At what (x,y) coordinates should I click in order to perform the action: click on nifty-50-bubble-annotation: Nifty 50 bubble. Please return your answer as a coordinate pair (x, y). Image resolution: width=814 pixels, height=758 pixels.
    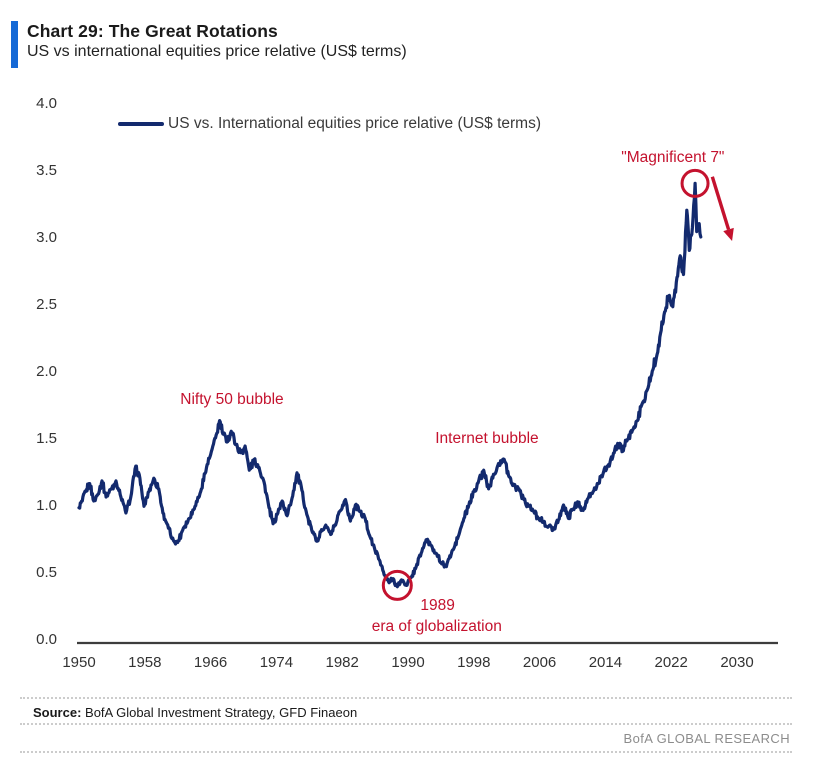
    Looking at the image, I should click on (232, 400).